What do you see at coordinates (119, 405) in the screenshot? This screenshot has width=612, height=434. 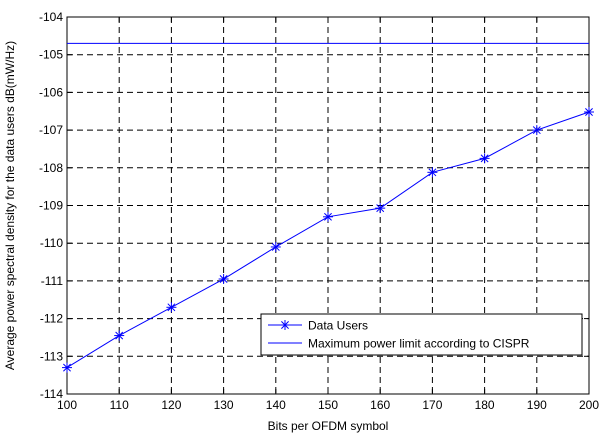 I see `x-tick-label: 110` at bounding box center [119, 405].